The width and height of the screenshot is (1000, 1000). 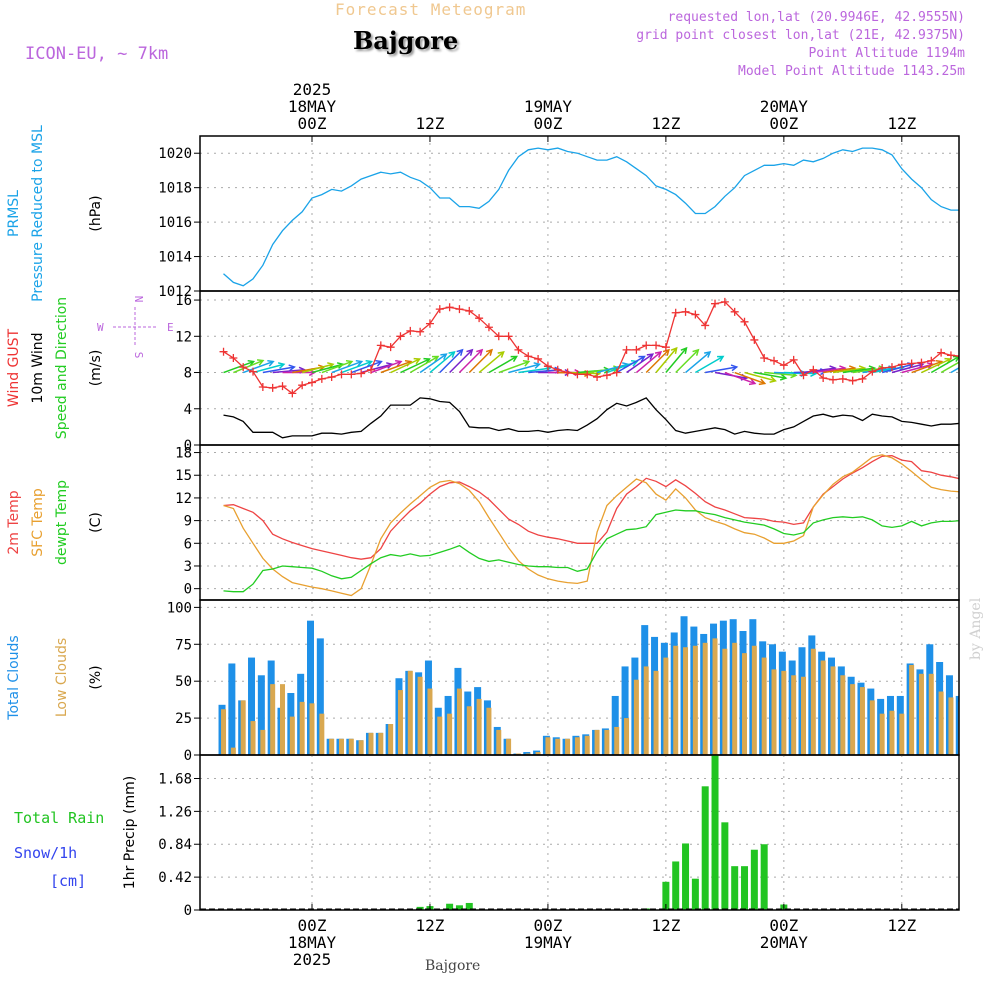 I want to click on temp-ytick-label: 0, so click(x=188, y=590).